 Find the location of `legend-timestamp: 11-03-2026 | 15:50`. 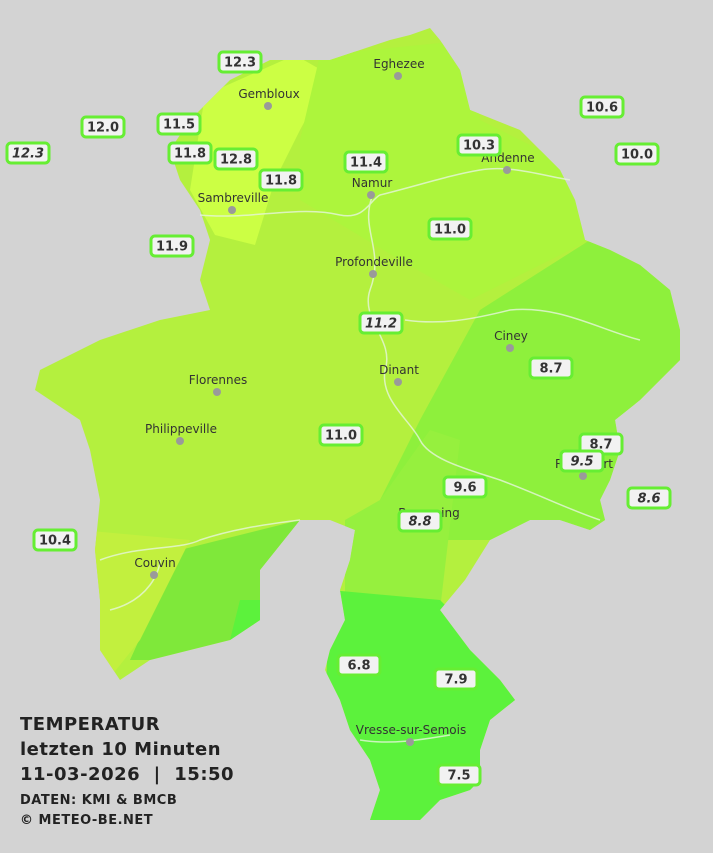

legend-timestamp: 11-03-2026 | 15:50 is located at coordinates (127, 774).